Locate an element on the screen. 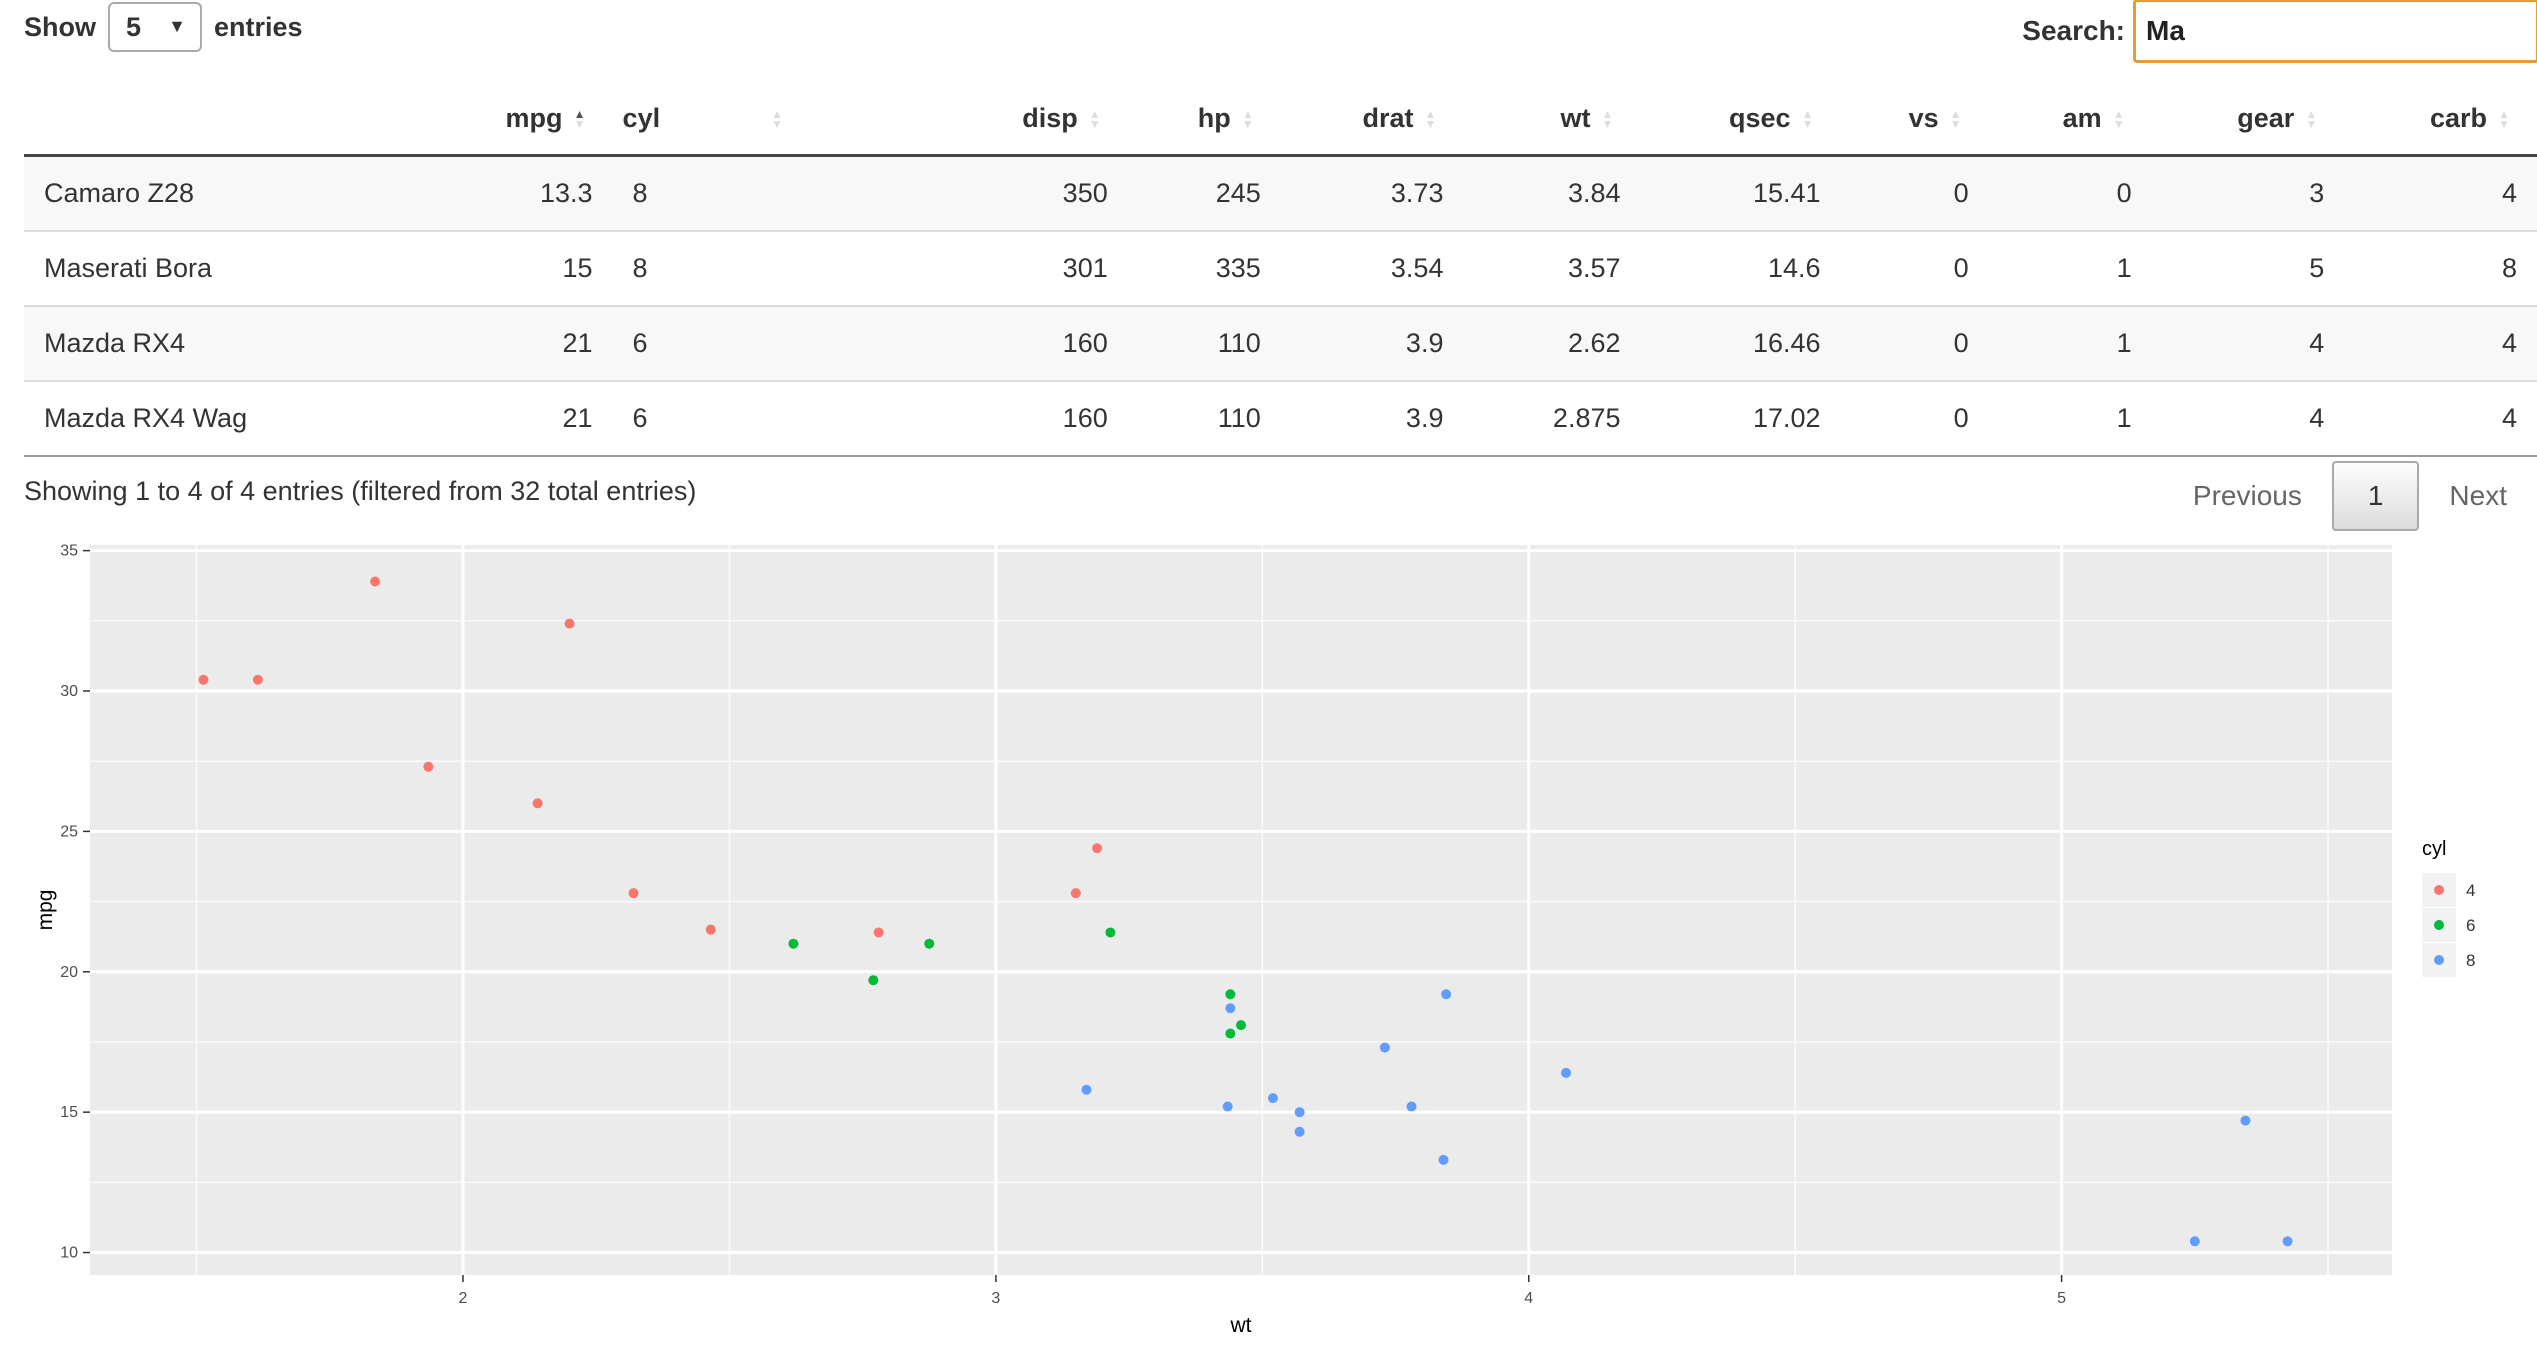 Image resolution: width=2537 pixels, height=1355 pixels. row-name-cell: Maserati Bora is located at coordinates (222, 269).